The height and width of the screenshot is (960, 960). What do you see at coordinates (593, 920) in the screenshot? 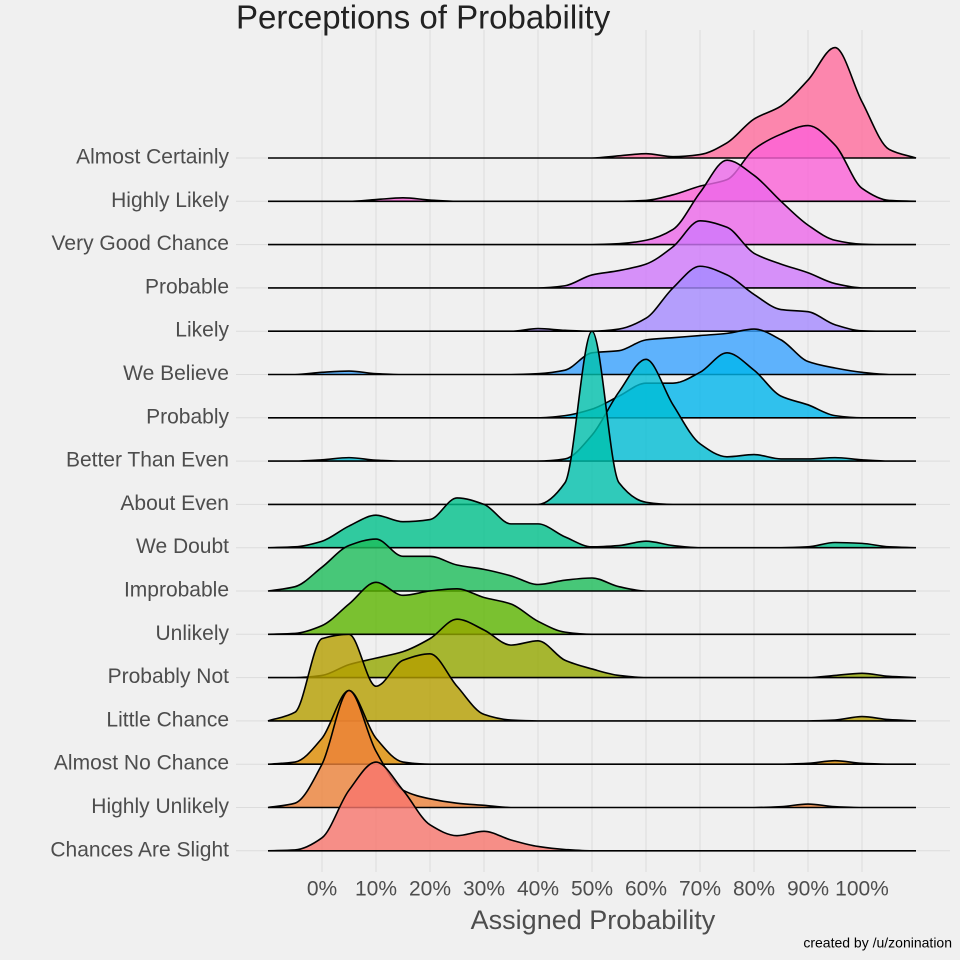
I see `x-axis-label: Assigned Probability` at bounding box center [593, 920].